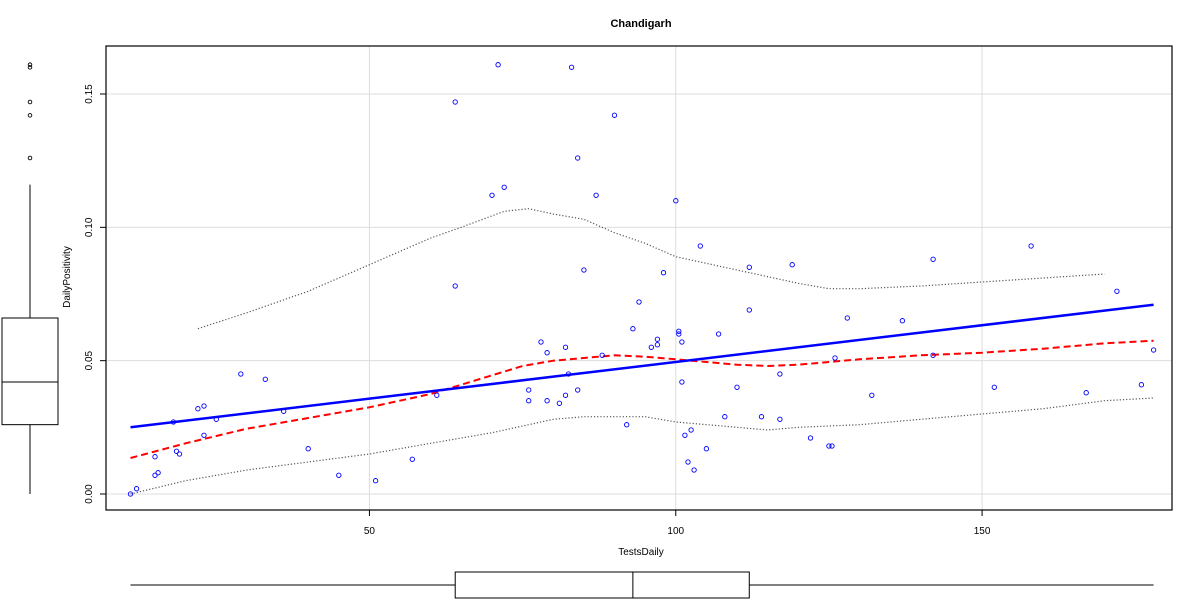  I want to click on y-boxplot-box, so click(30, 371).